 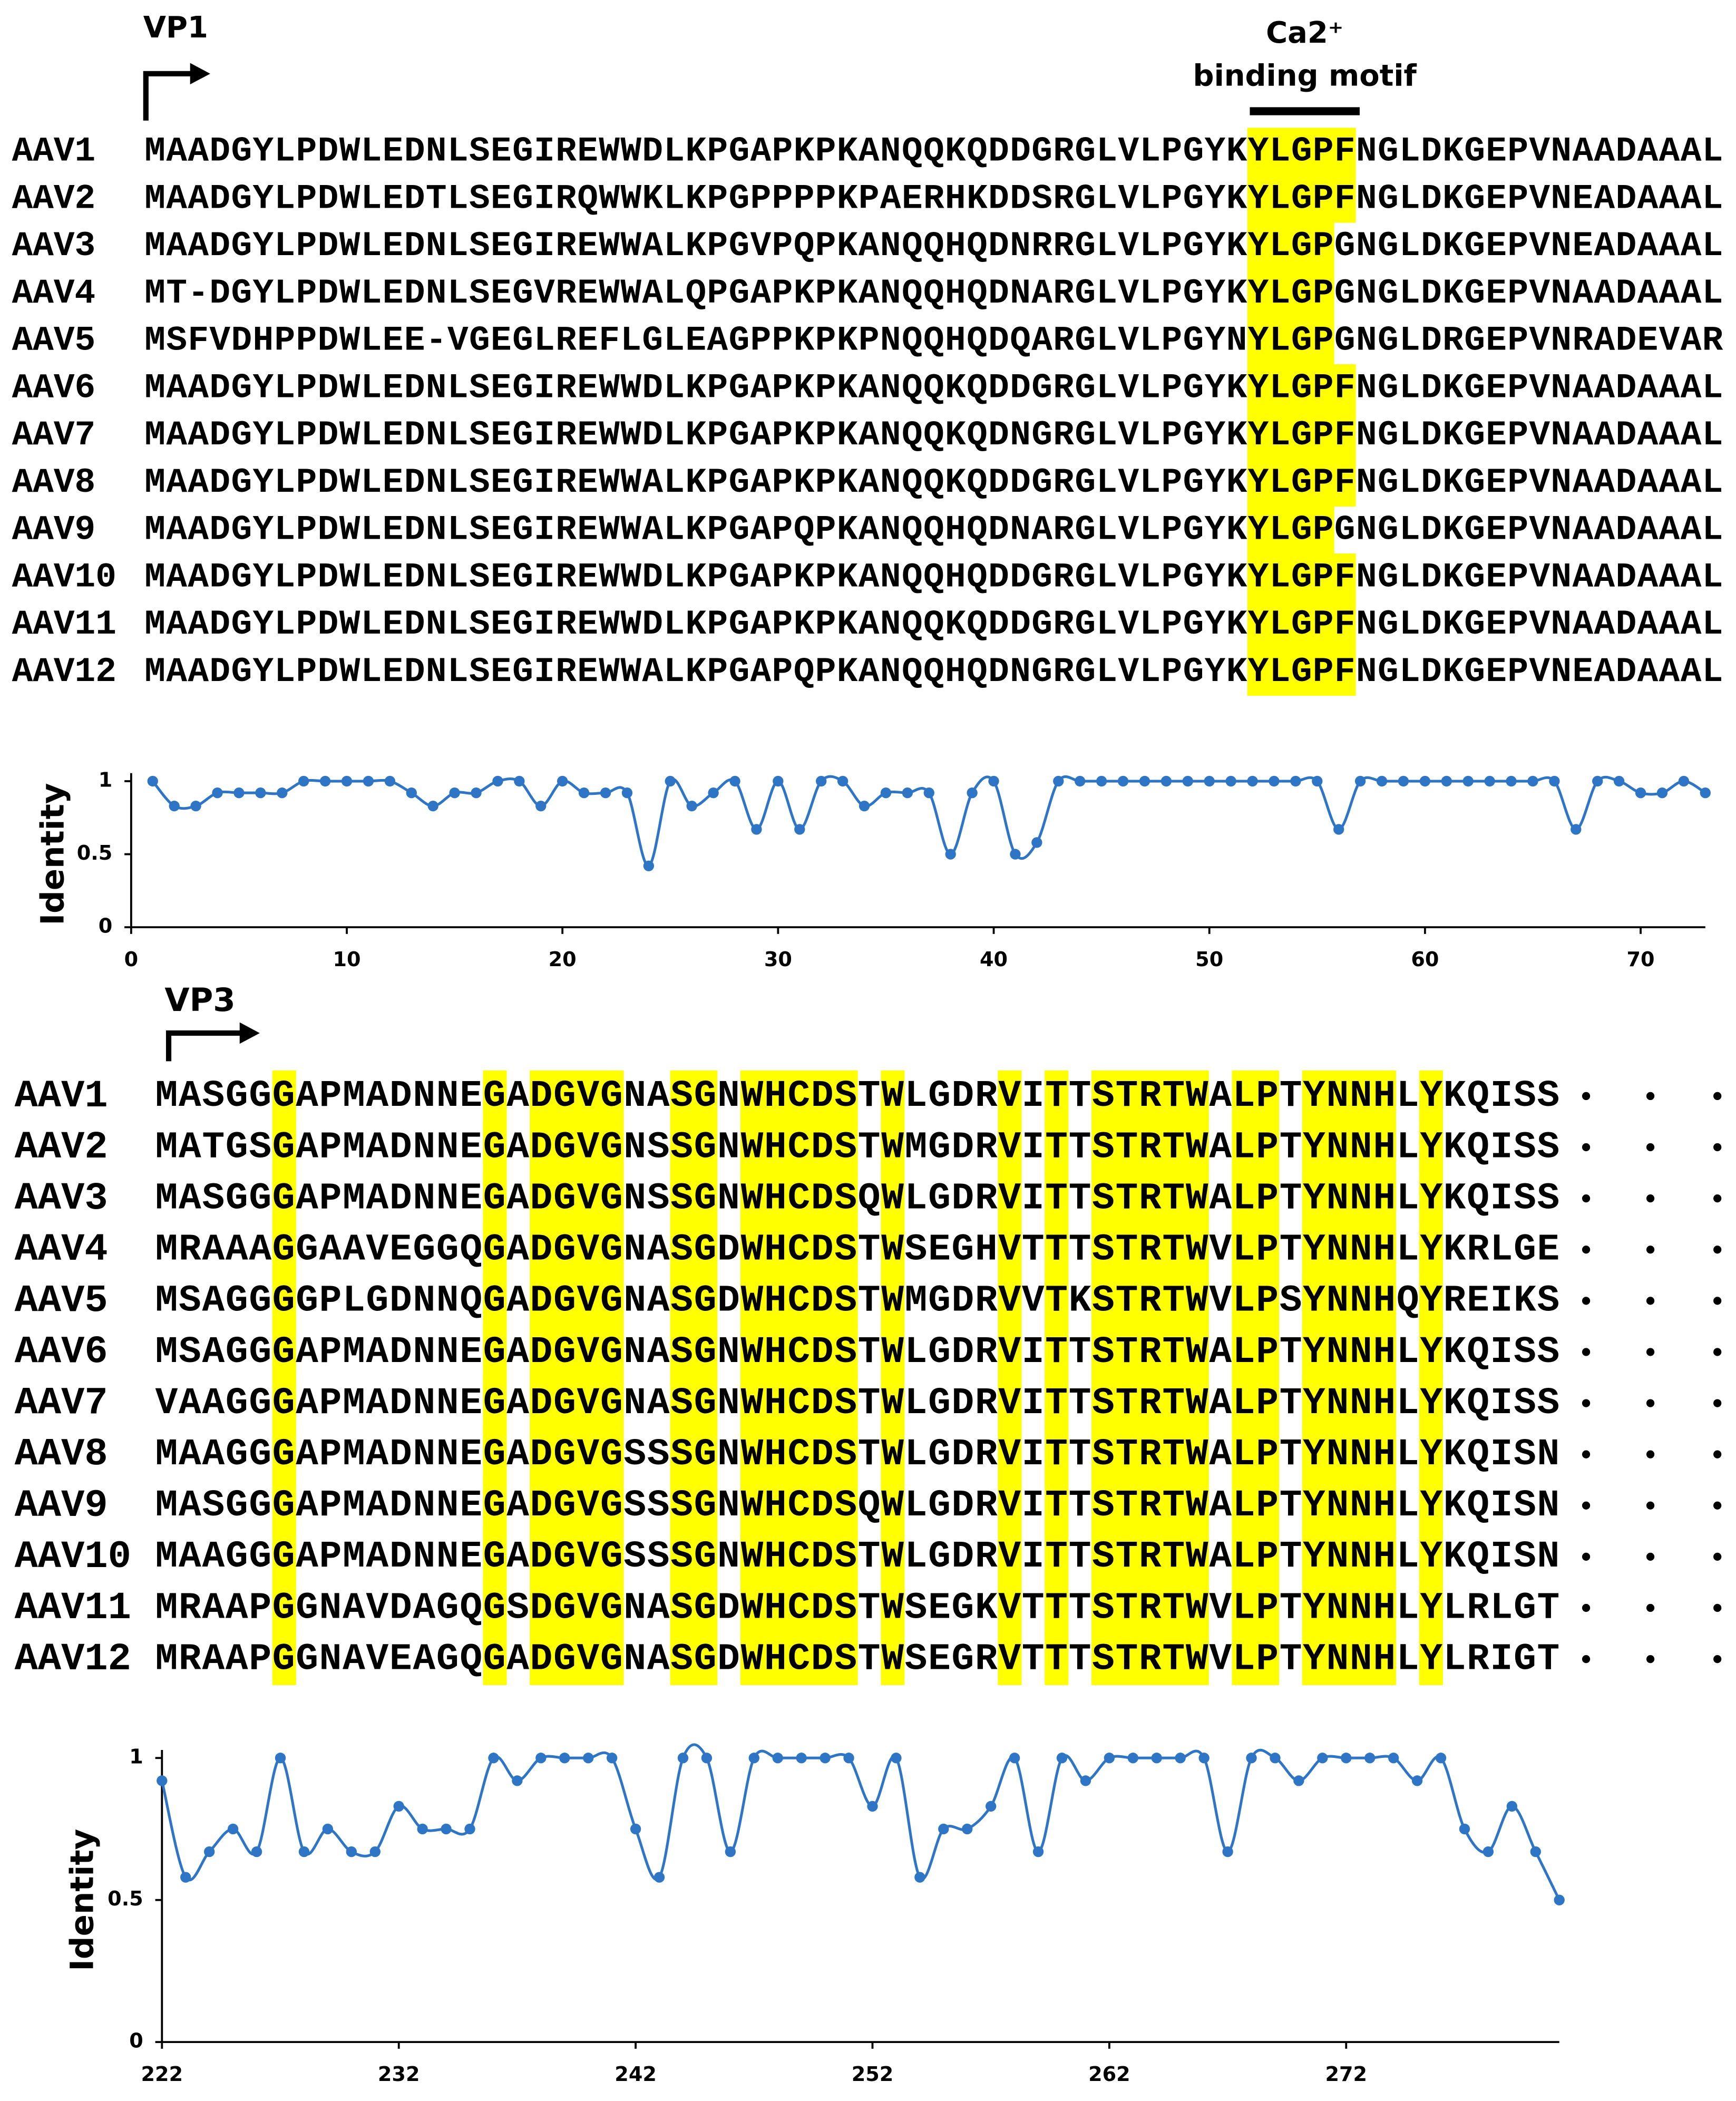 I want to click on y-axis-label: Identity, so click(x=82, y=1900).